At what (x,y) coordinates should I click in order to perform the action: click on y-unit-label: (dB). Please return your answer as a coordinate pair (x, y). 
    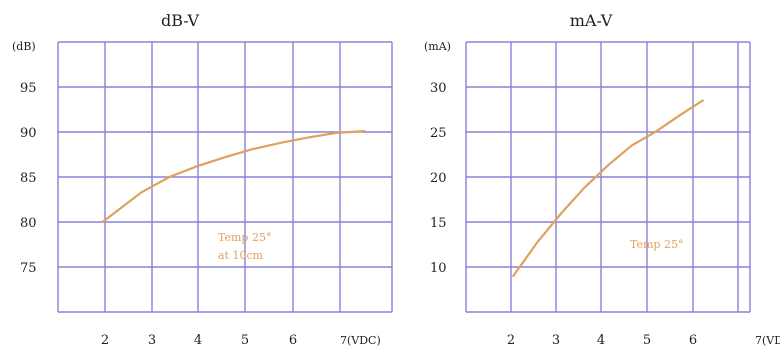
    Looking at the image, I should click on (24, 46).